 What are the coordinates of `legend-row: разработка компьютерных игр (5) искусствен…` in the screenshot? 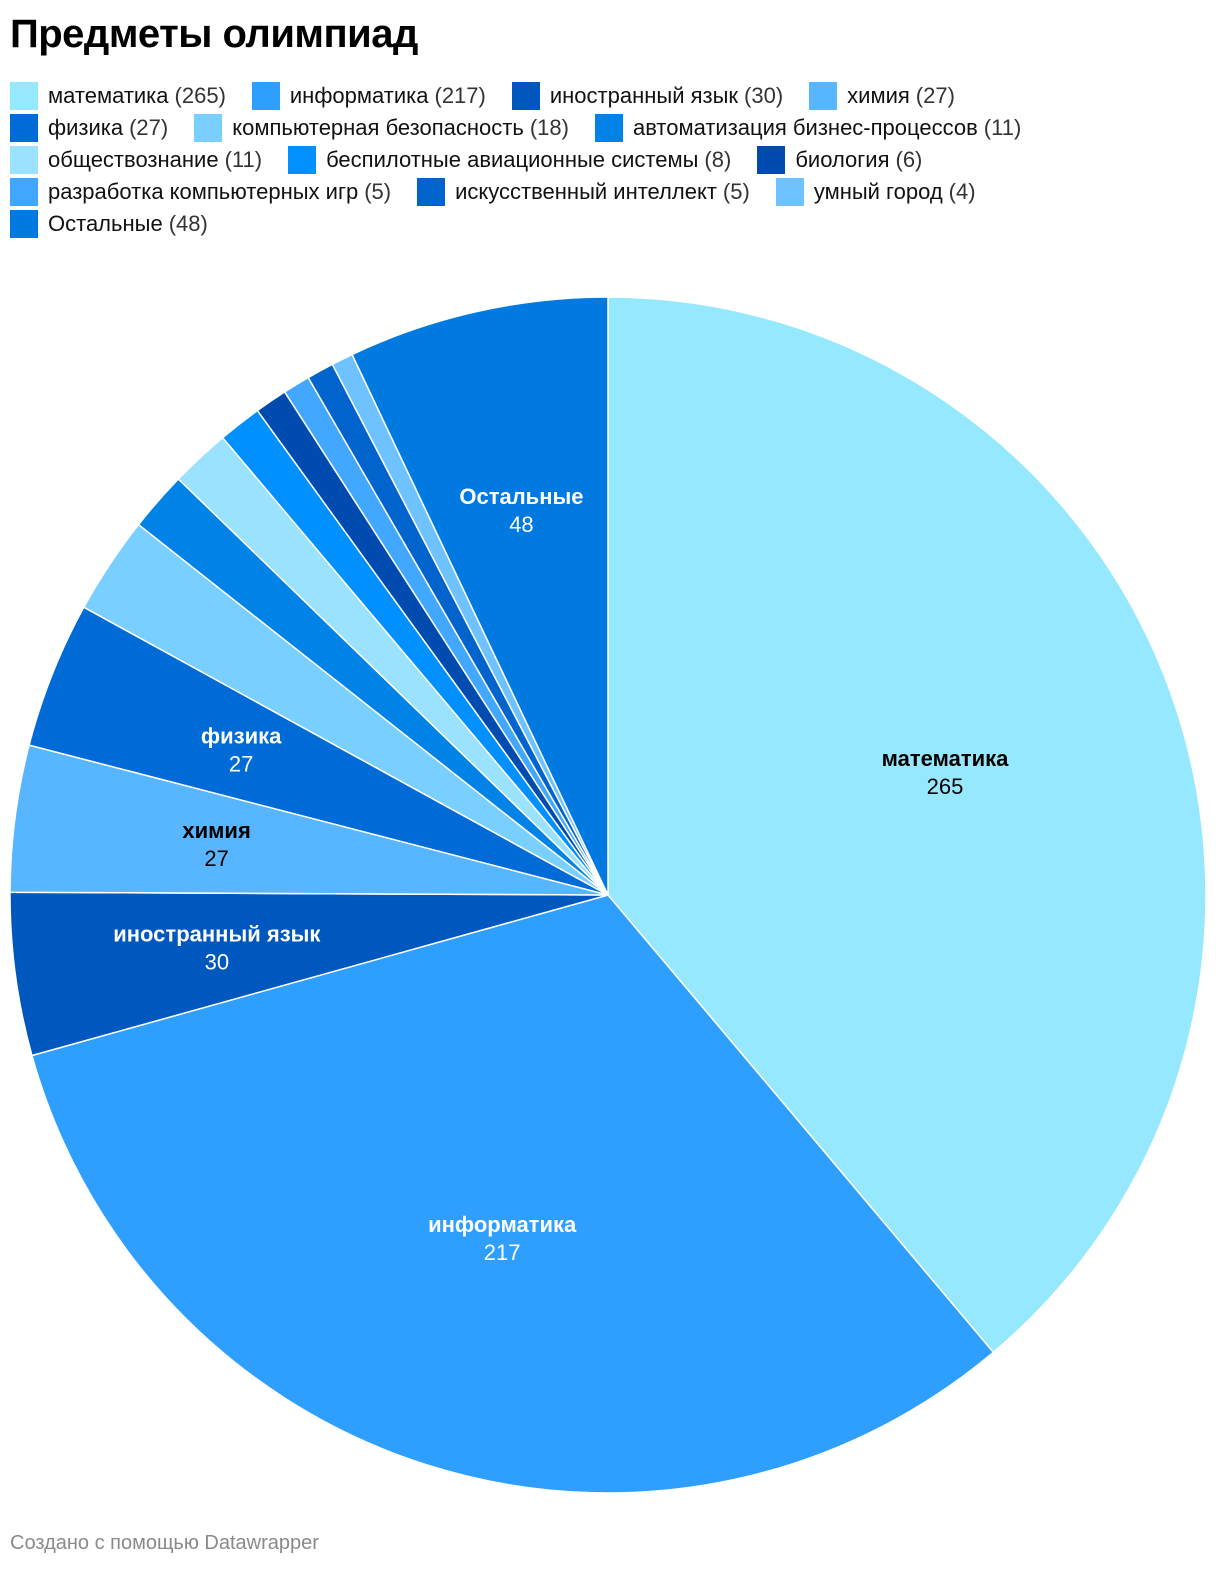 It's located at (610, 192).